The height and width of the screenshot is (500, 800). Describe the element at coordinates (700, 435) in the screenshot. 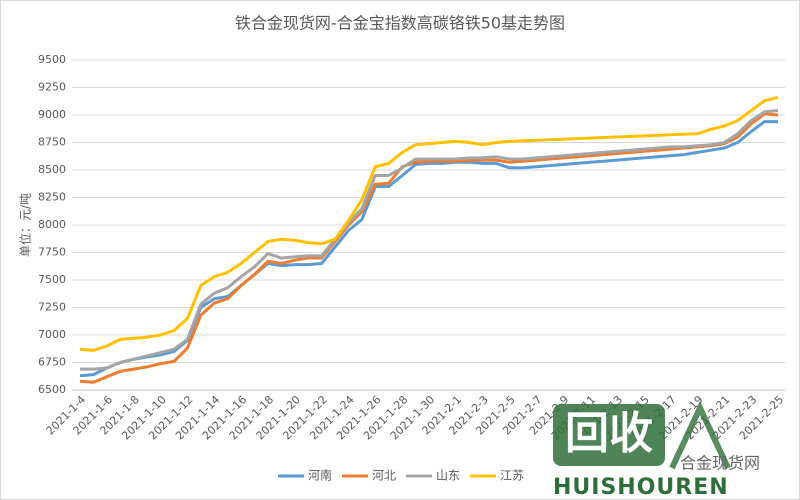

I see `watermark-icon` at that location.